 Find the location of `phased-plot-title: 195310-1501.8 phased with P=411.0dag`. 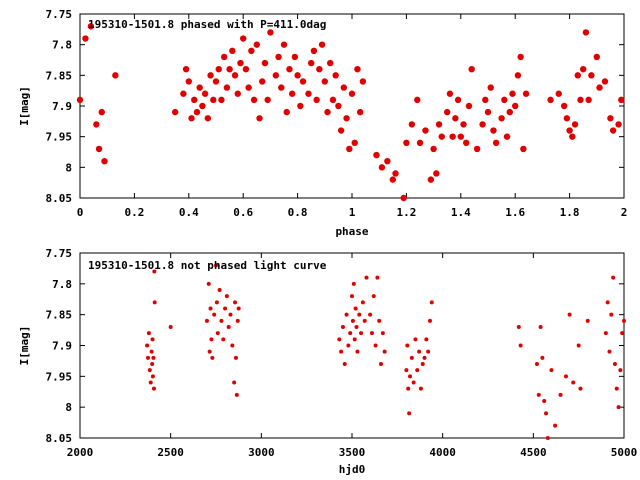

phased-plot-title: 195310-1501.8 phased with P=411.0dag is located at coordinates (207, 24).